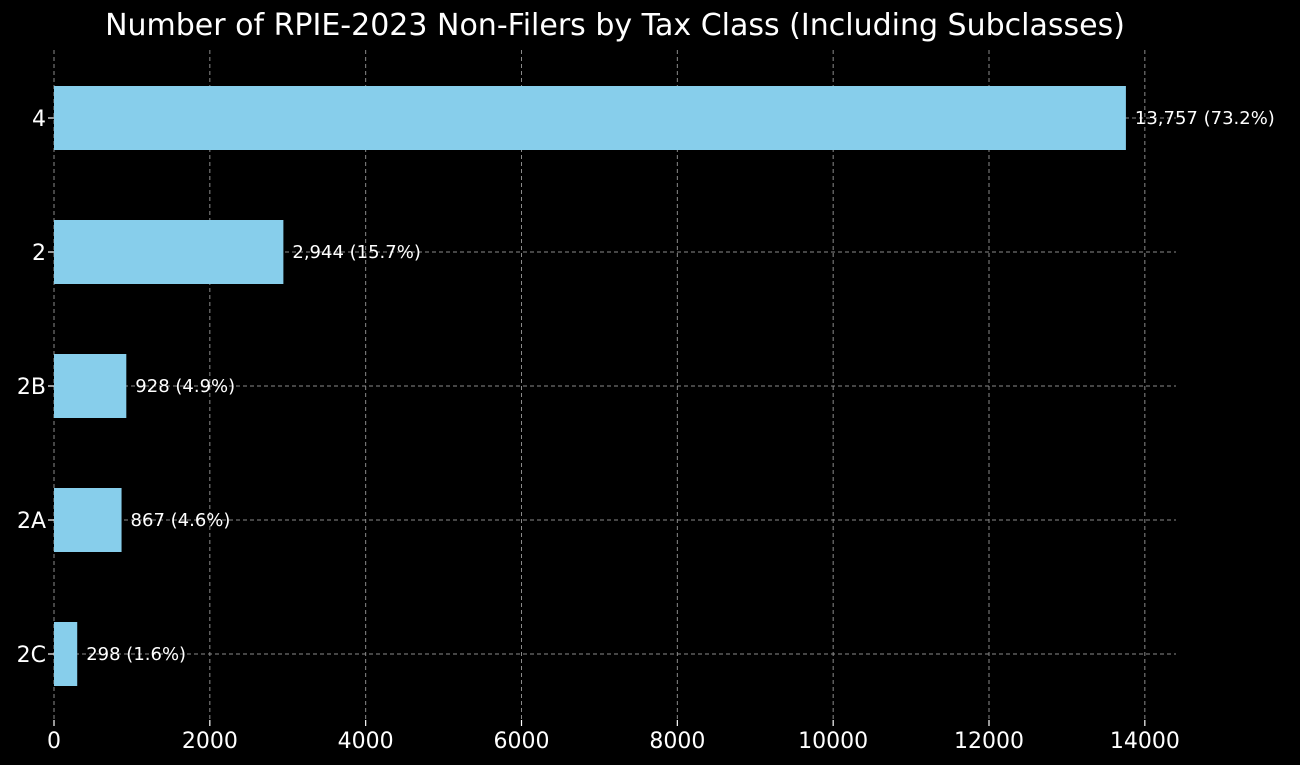 The height and width of the screenshot is (765, 1300). I want to click on data-label: 867 (4.6%), so click(181, 520).